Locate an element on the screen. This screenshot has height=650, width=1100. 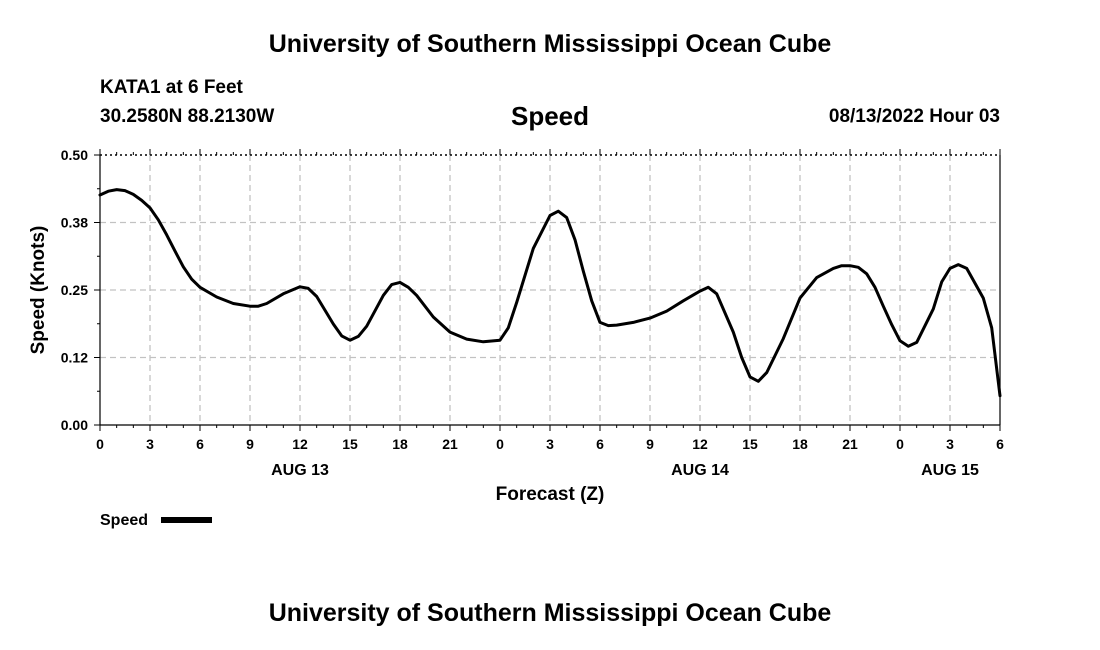
day-label: AUG 14 is located at coordinates (700, 470).